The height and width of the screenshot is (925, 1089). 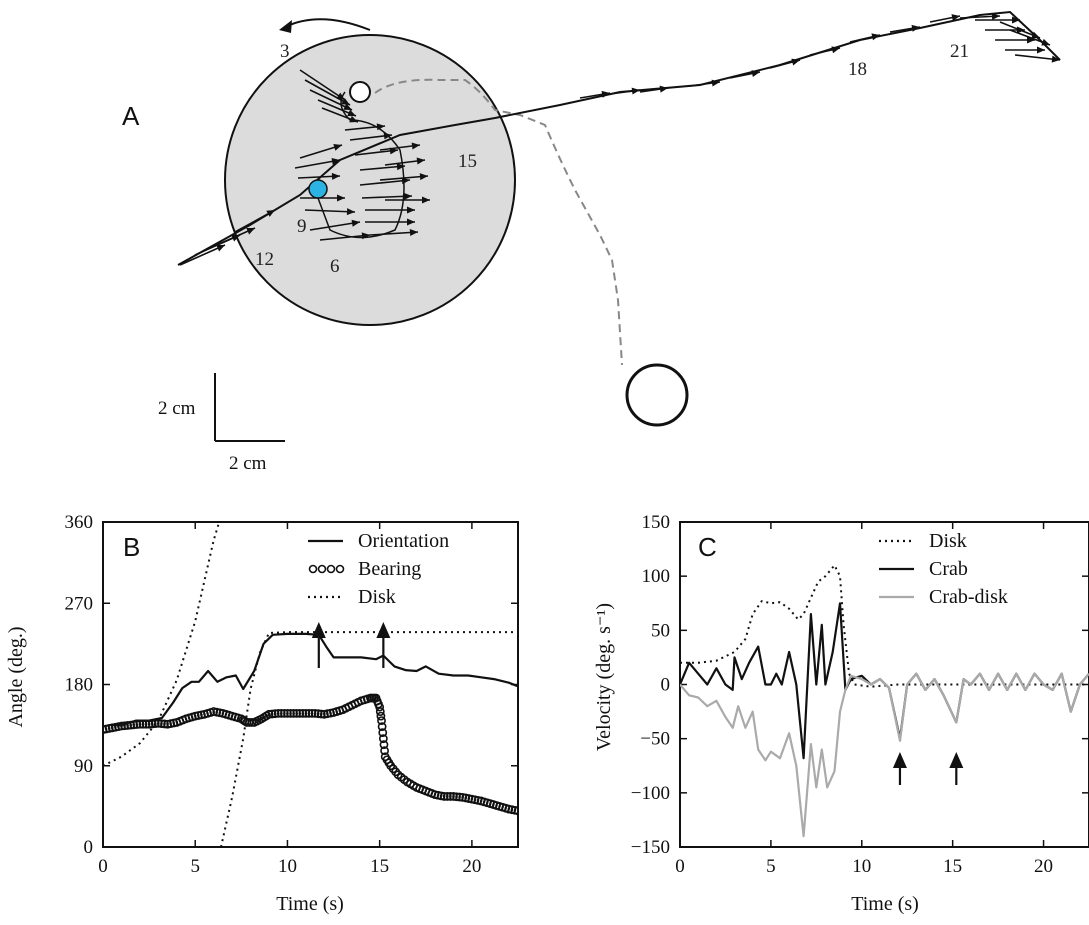 What do you see at coordinates (310, 754) in the screenshot?
I see `series-bearing` at bounding box center [310, 754].